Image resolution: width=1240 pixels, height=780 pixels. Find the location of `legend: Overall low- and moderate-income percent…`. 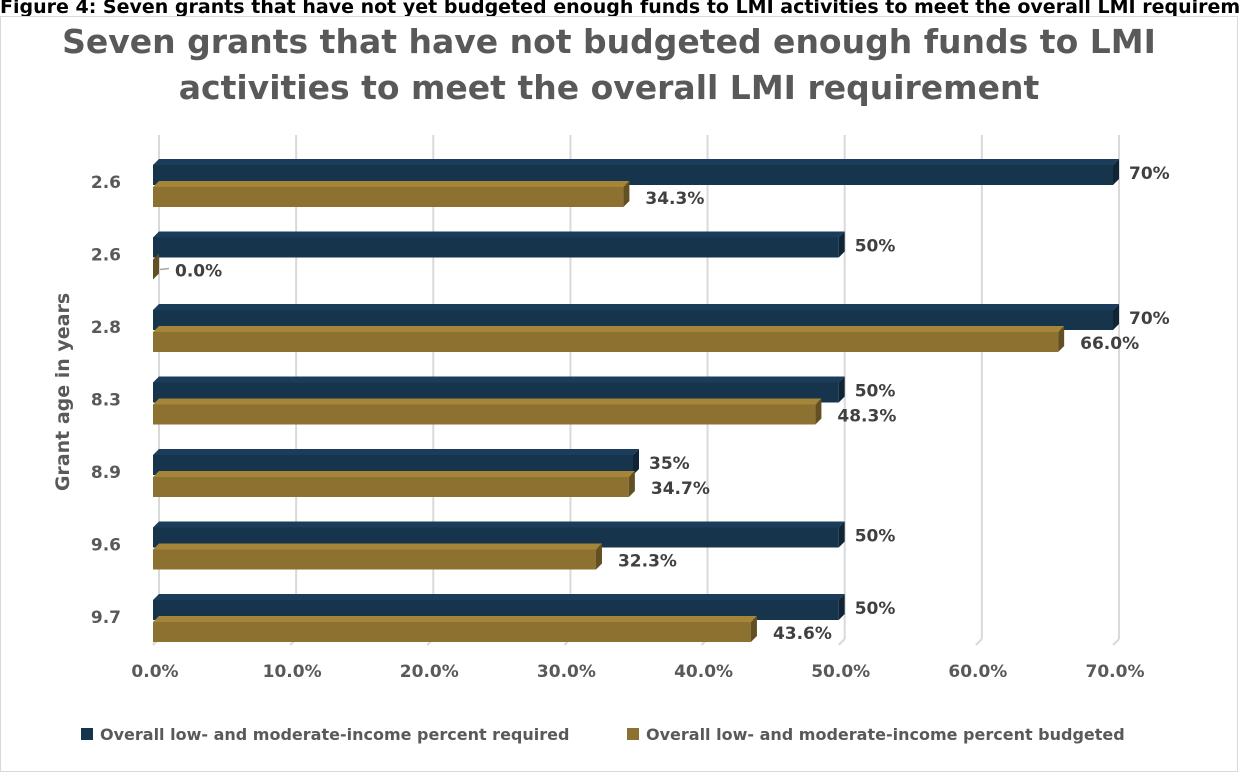

legend: Overall low- and moderate-income percent… is located at coordinates (603, 734).